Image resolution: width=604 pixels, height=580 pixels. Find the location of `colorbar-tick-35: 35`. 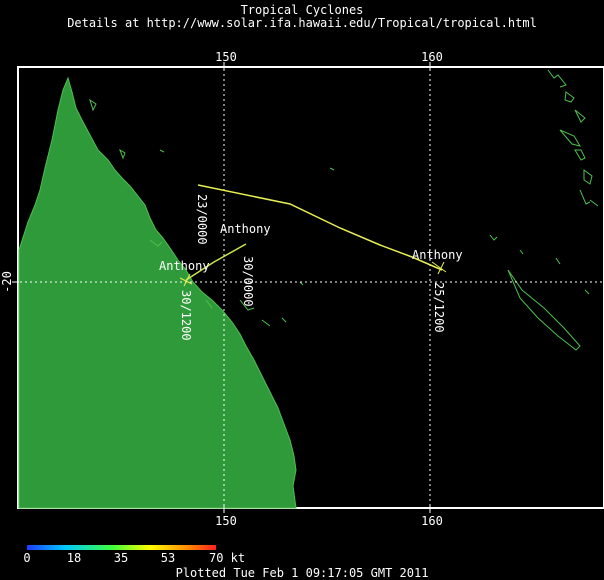

colorbar-tick-35: 35 is located at coordinates (121, 558).